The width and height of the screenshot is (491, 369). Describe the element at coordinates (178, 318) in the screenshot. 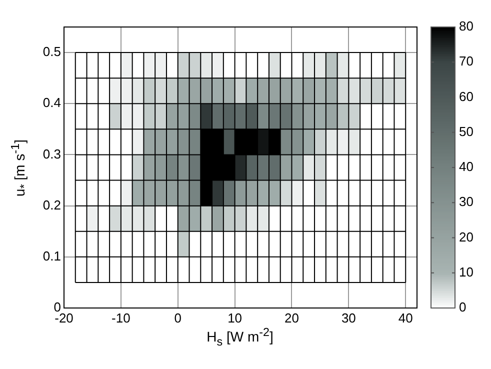

I see `x-tick-label: 0` at that location.